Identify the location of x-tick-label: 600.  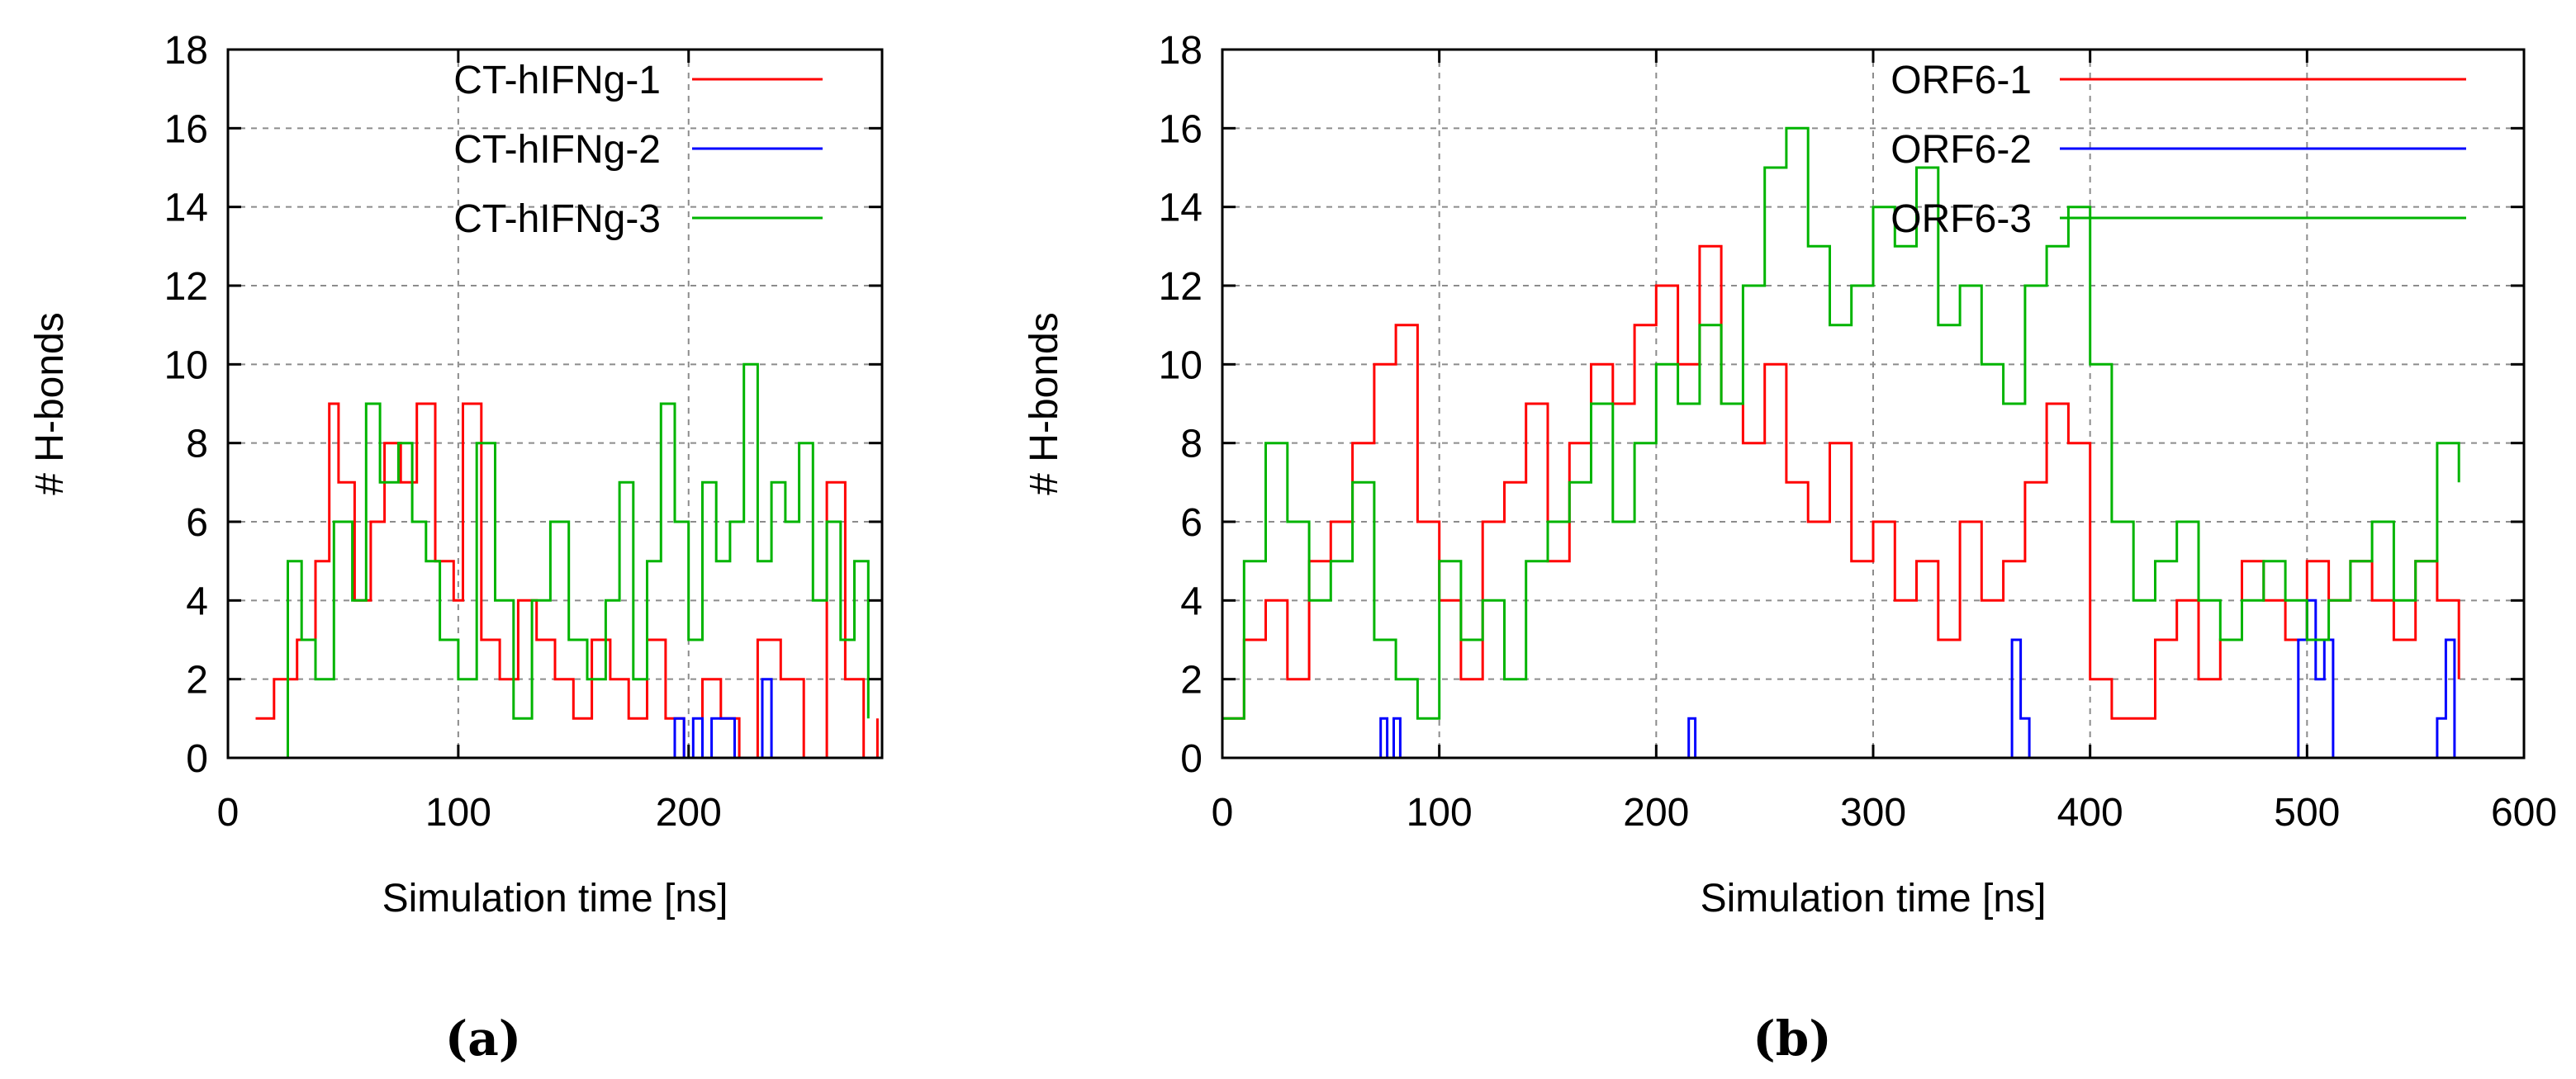
(2524, 813).